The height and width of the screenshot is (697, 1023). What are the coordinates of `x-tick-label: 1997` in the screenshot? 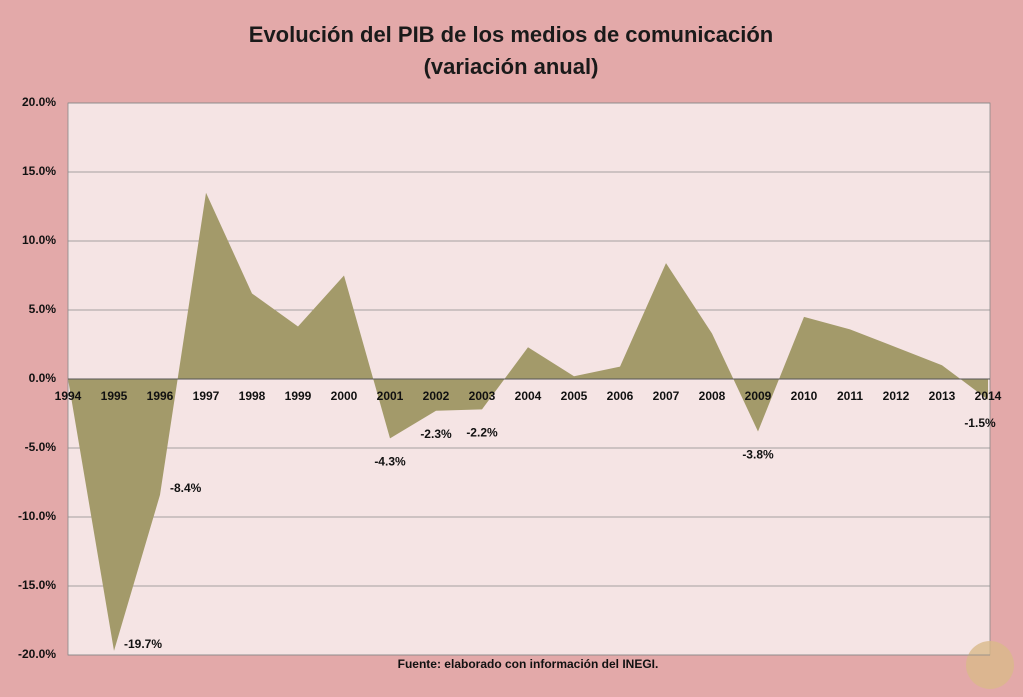 It's located at (206, 396).